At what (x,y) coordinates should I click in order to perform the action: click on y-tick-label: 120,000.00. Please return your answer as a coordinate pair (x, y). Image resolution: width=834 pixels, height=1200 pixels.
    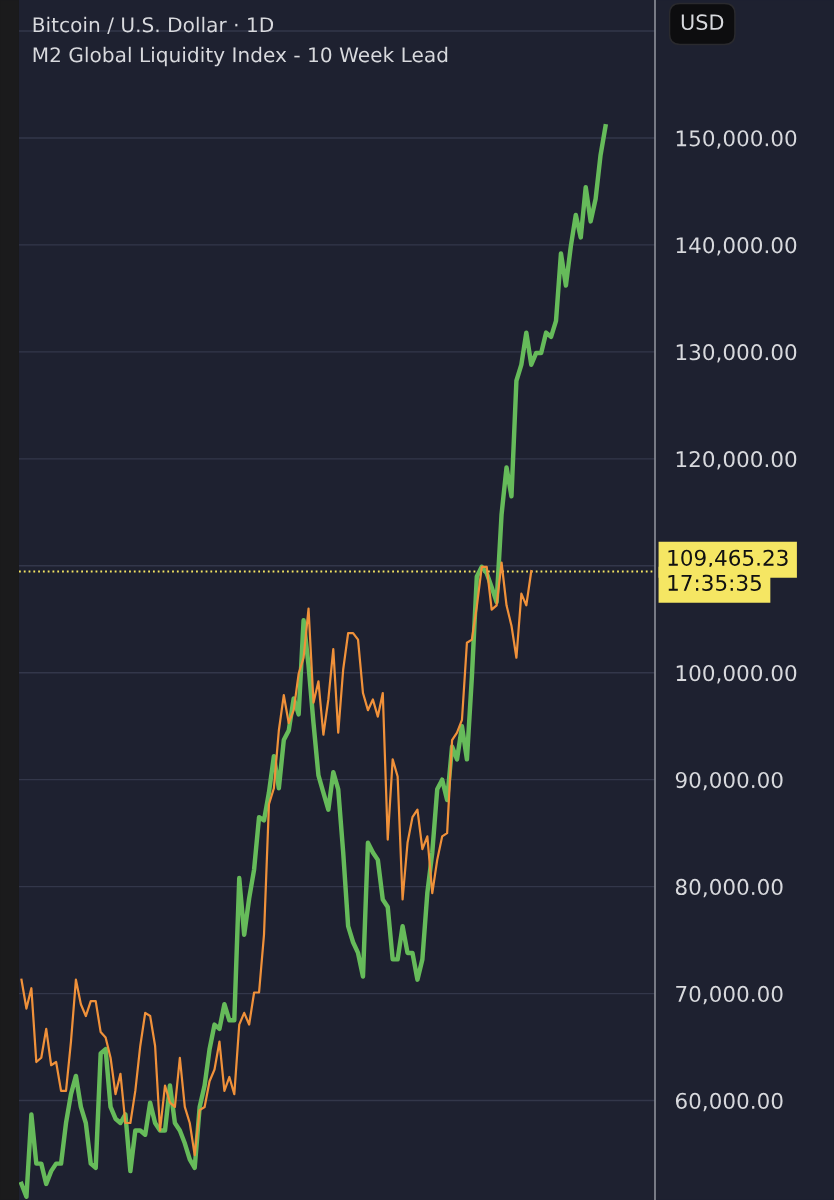
    Looking at the image, I should click on (736, 460).